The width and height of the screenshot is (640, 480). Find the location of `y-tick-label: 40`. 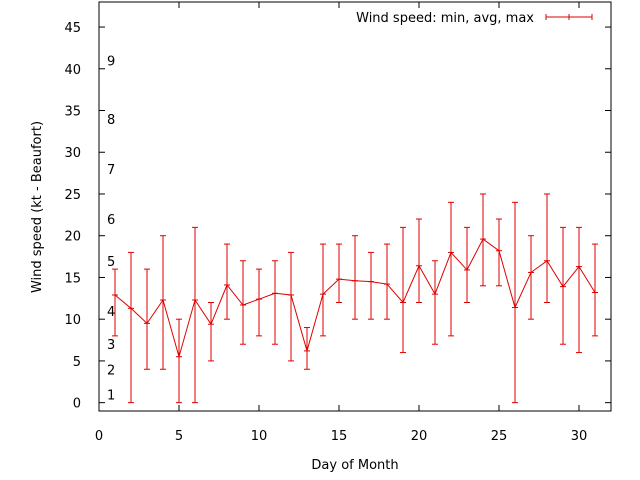

y-tick-label: 40 is located at coordinates (72, 70).